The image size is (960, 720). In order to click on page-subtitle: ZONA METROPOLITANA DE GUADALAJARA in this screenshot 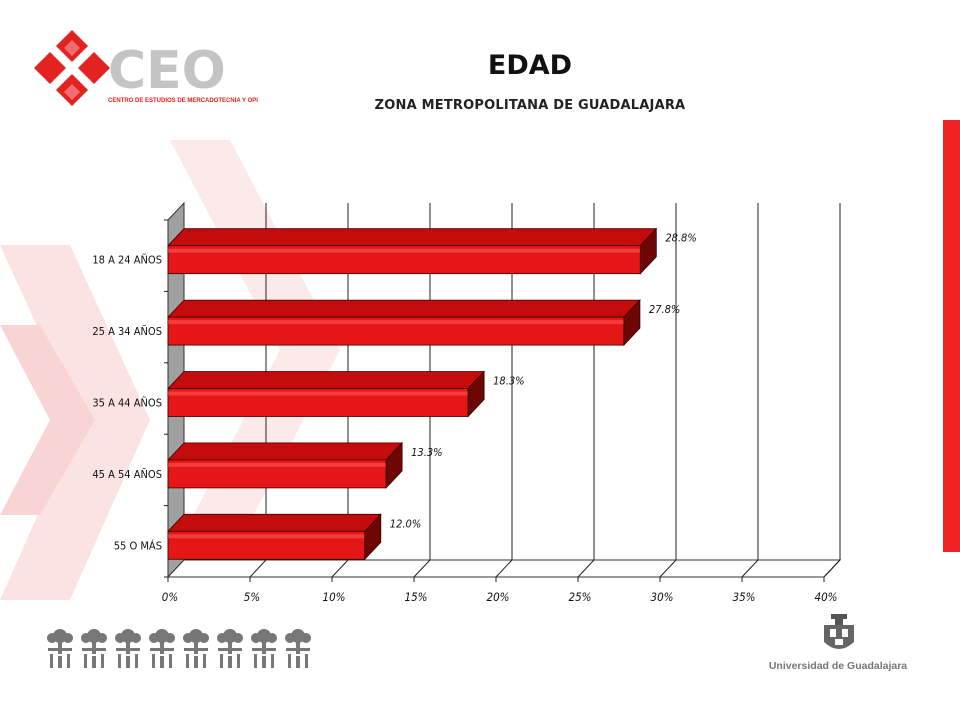, I will do `click(530, 105)`.